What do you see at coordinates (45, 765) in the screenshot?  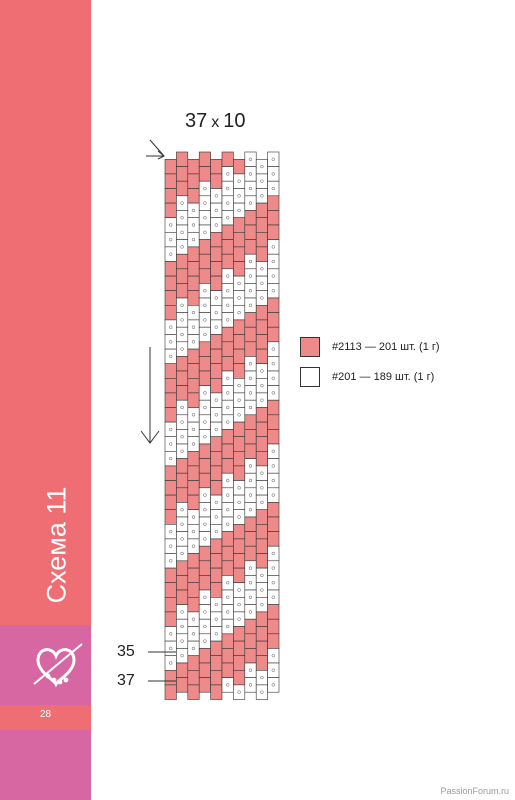 I see `sidebar-bottom-band` at bounding box center [45, 765].